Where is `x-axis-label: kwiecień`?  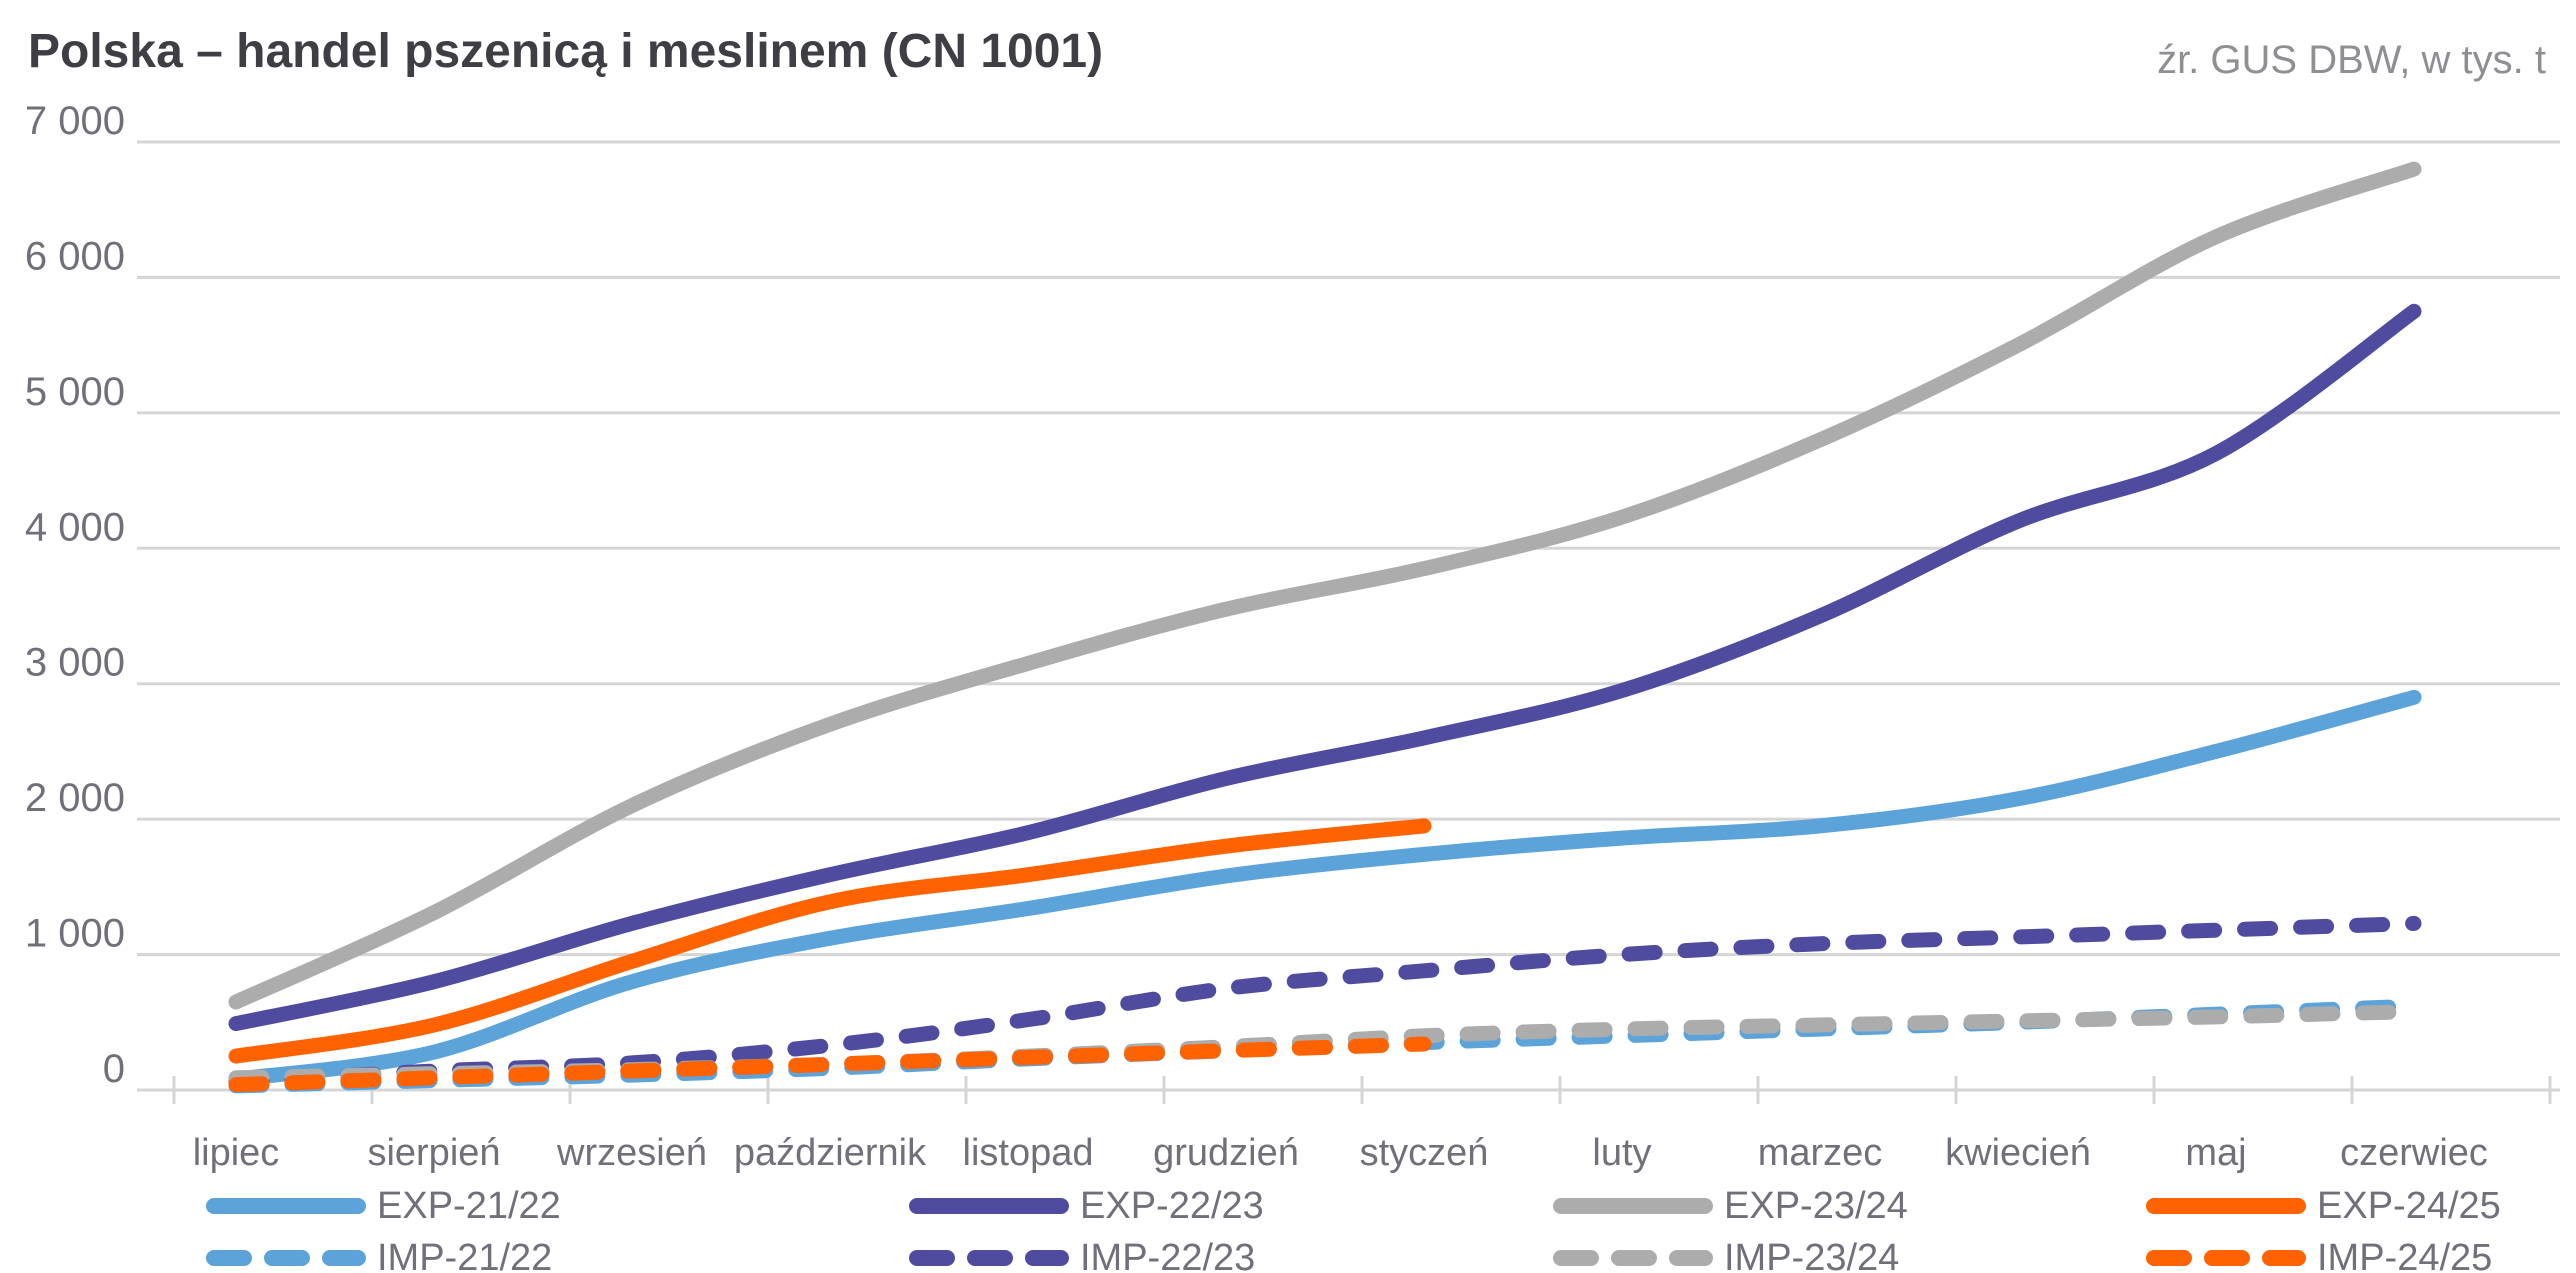 x-axis-label: kwiecień is located at coordinates (2018, 1153).